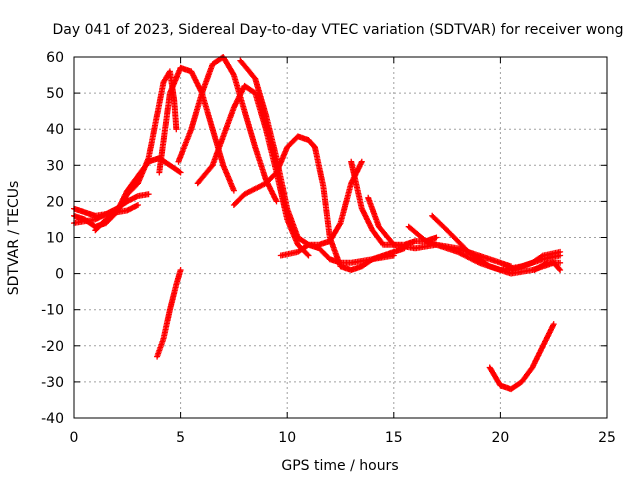 The height and width of the screenshot is (480, 640). Describe the element at coordinates (55, 58) in the screenshot. I see `y-tick-label: 60` at that location.